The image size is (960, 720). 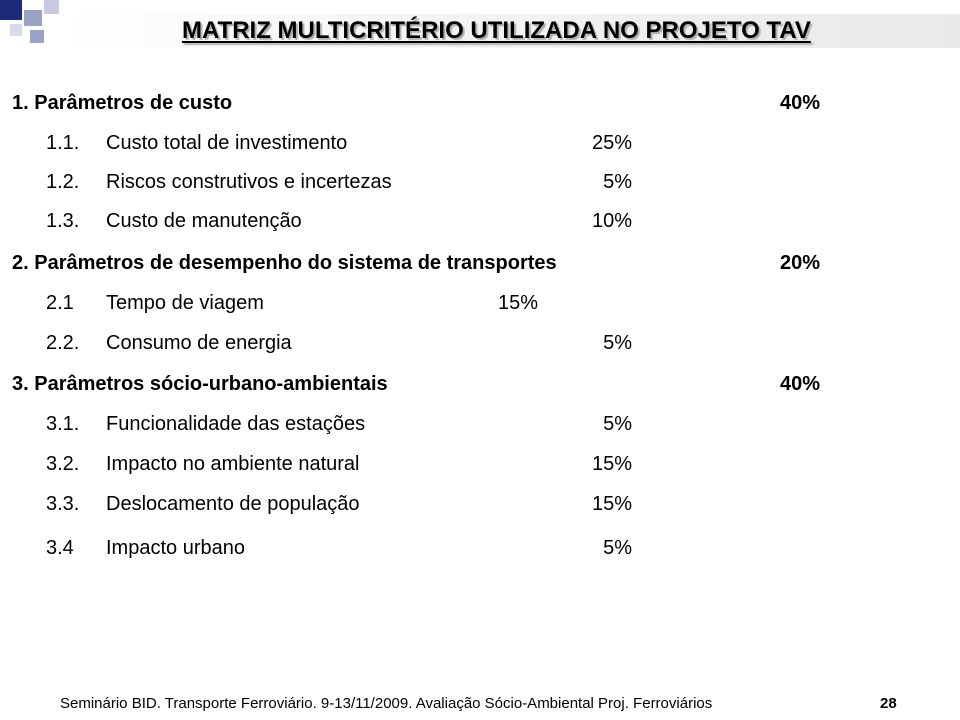 I want to click on criteria-group-cost: 1. Parâmetros de custo 40%, so click(x=480, y=103).